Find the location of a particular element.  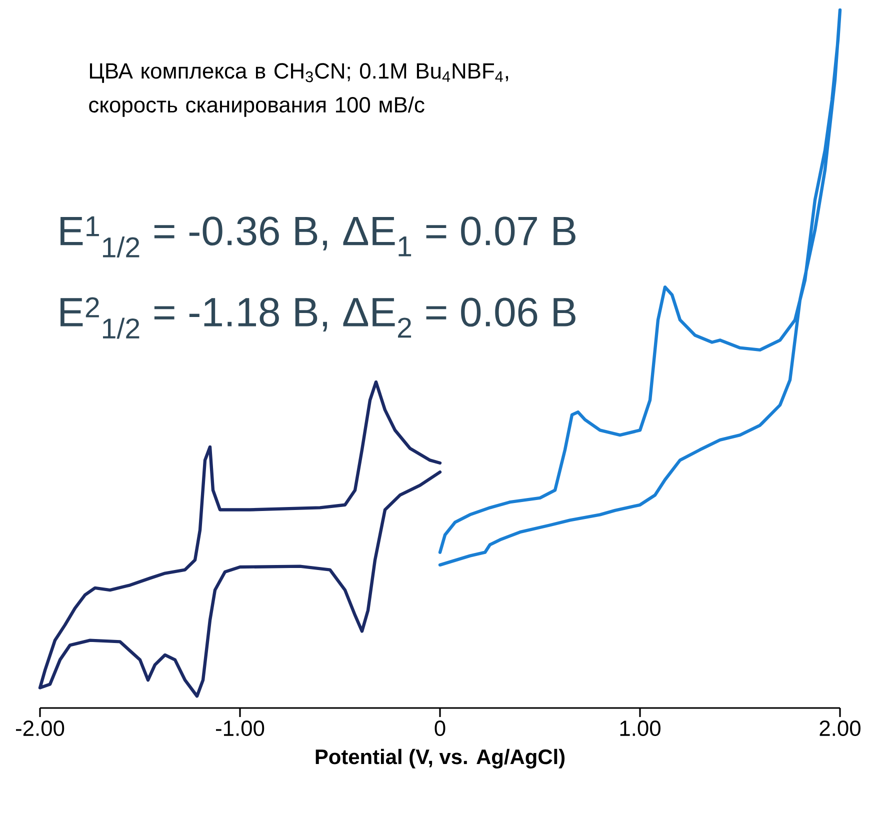

annotation: E$^{2}$$_{1/2}$ = -1.18 В, ΔE$_{2}$ = 0.06 В is located at coordinates (318, 318).